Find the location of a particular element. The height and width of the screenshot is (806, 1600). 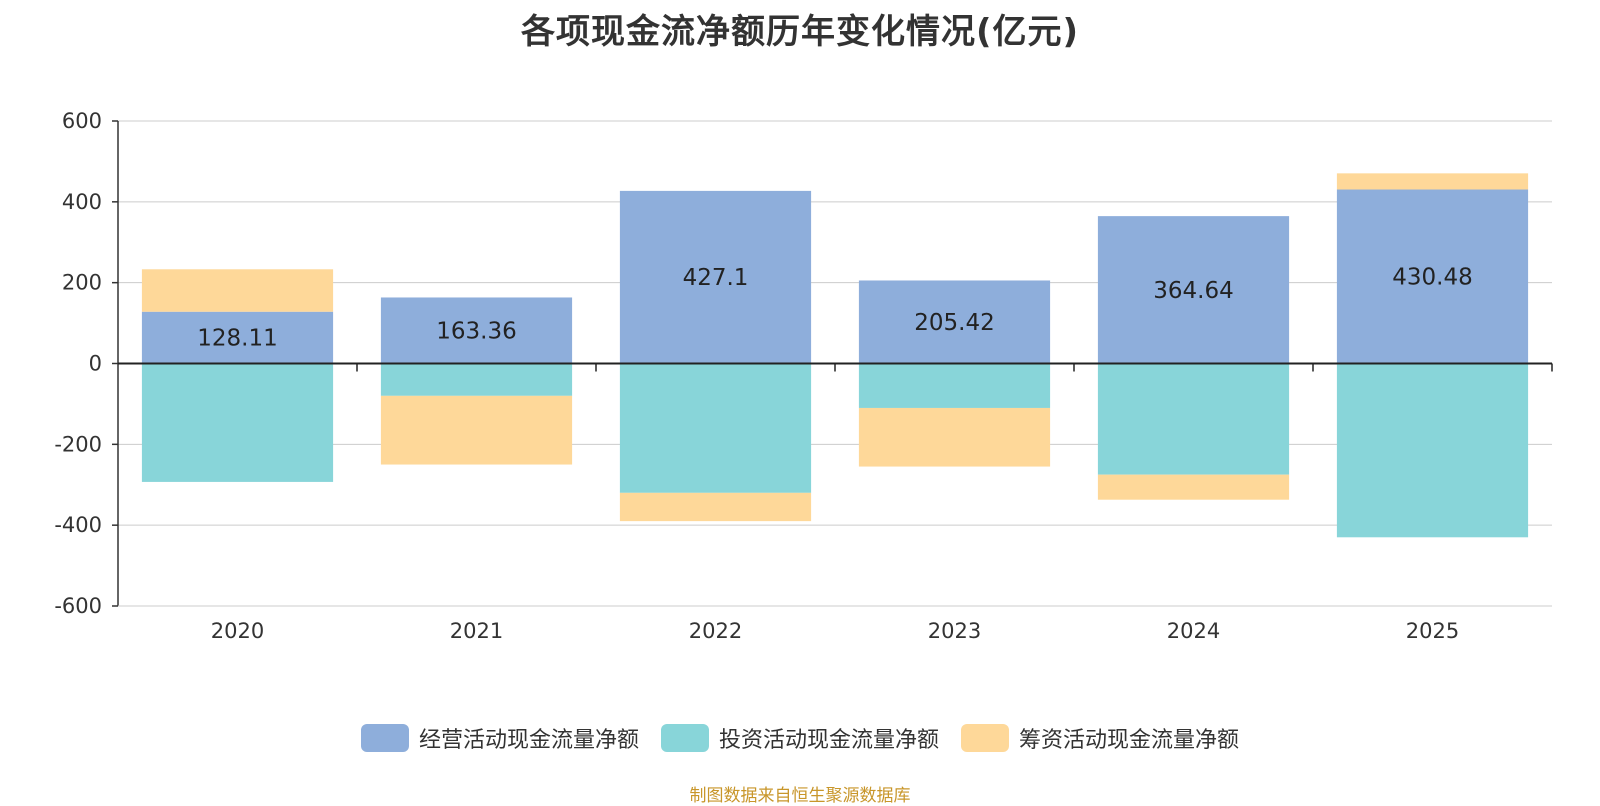

legend: 经营活动现金流量净额 投资活动现金流量净额 筹资活动现金流量净额 is located at coordinates (800, 738).